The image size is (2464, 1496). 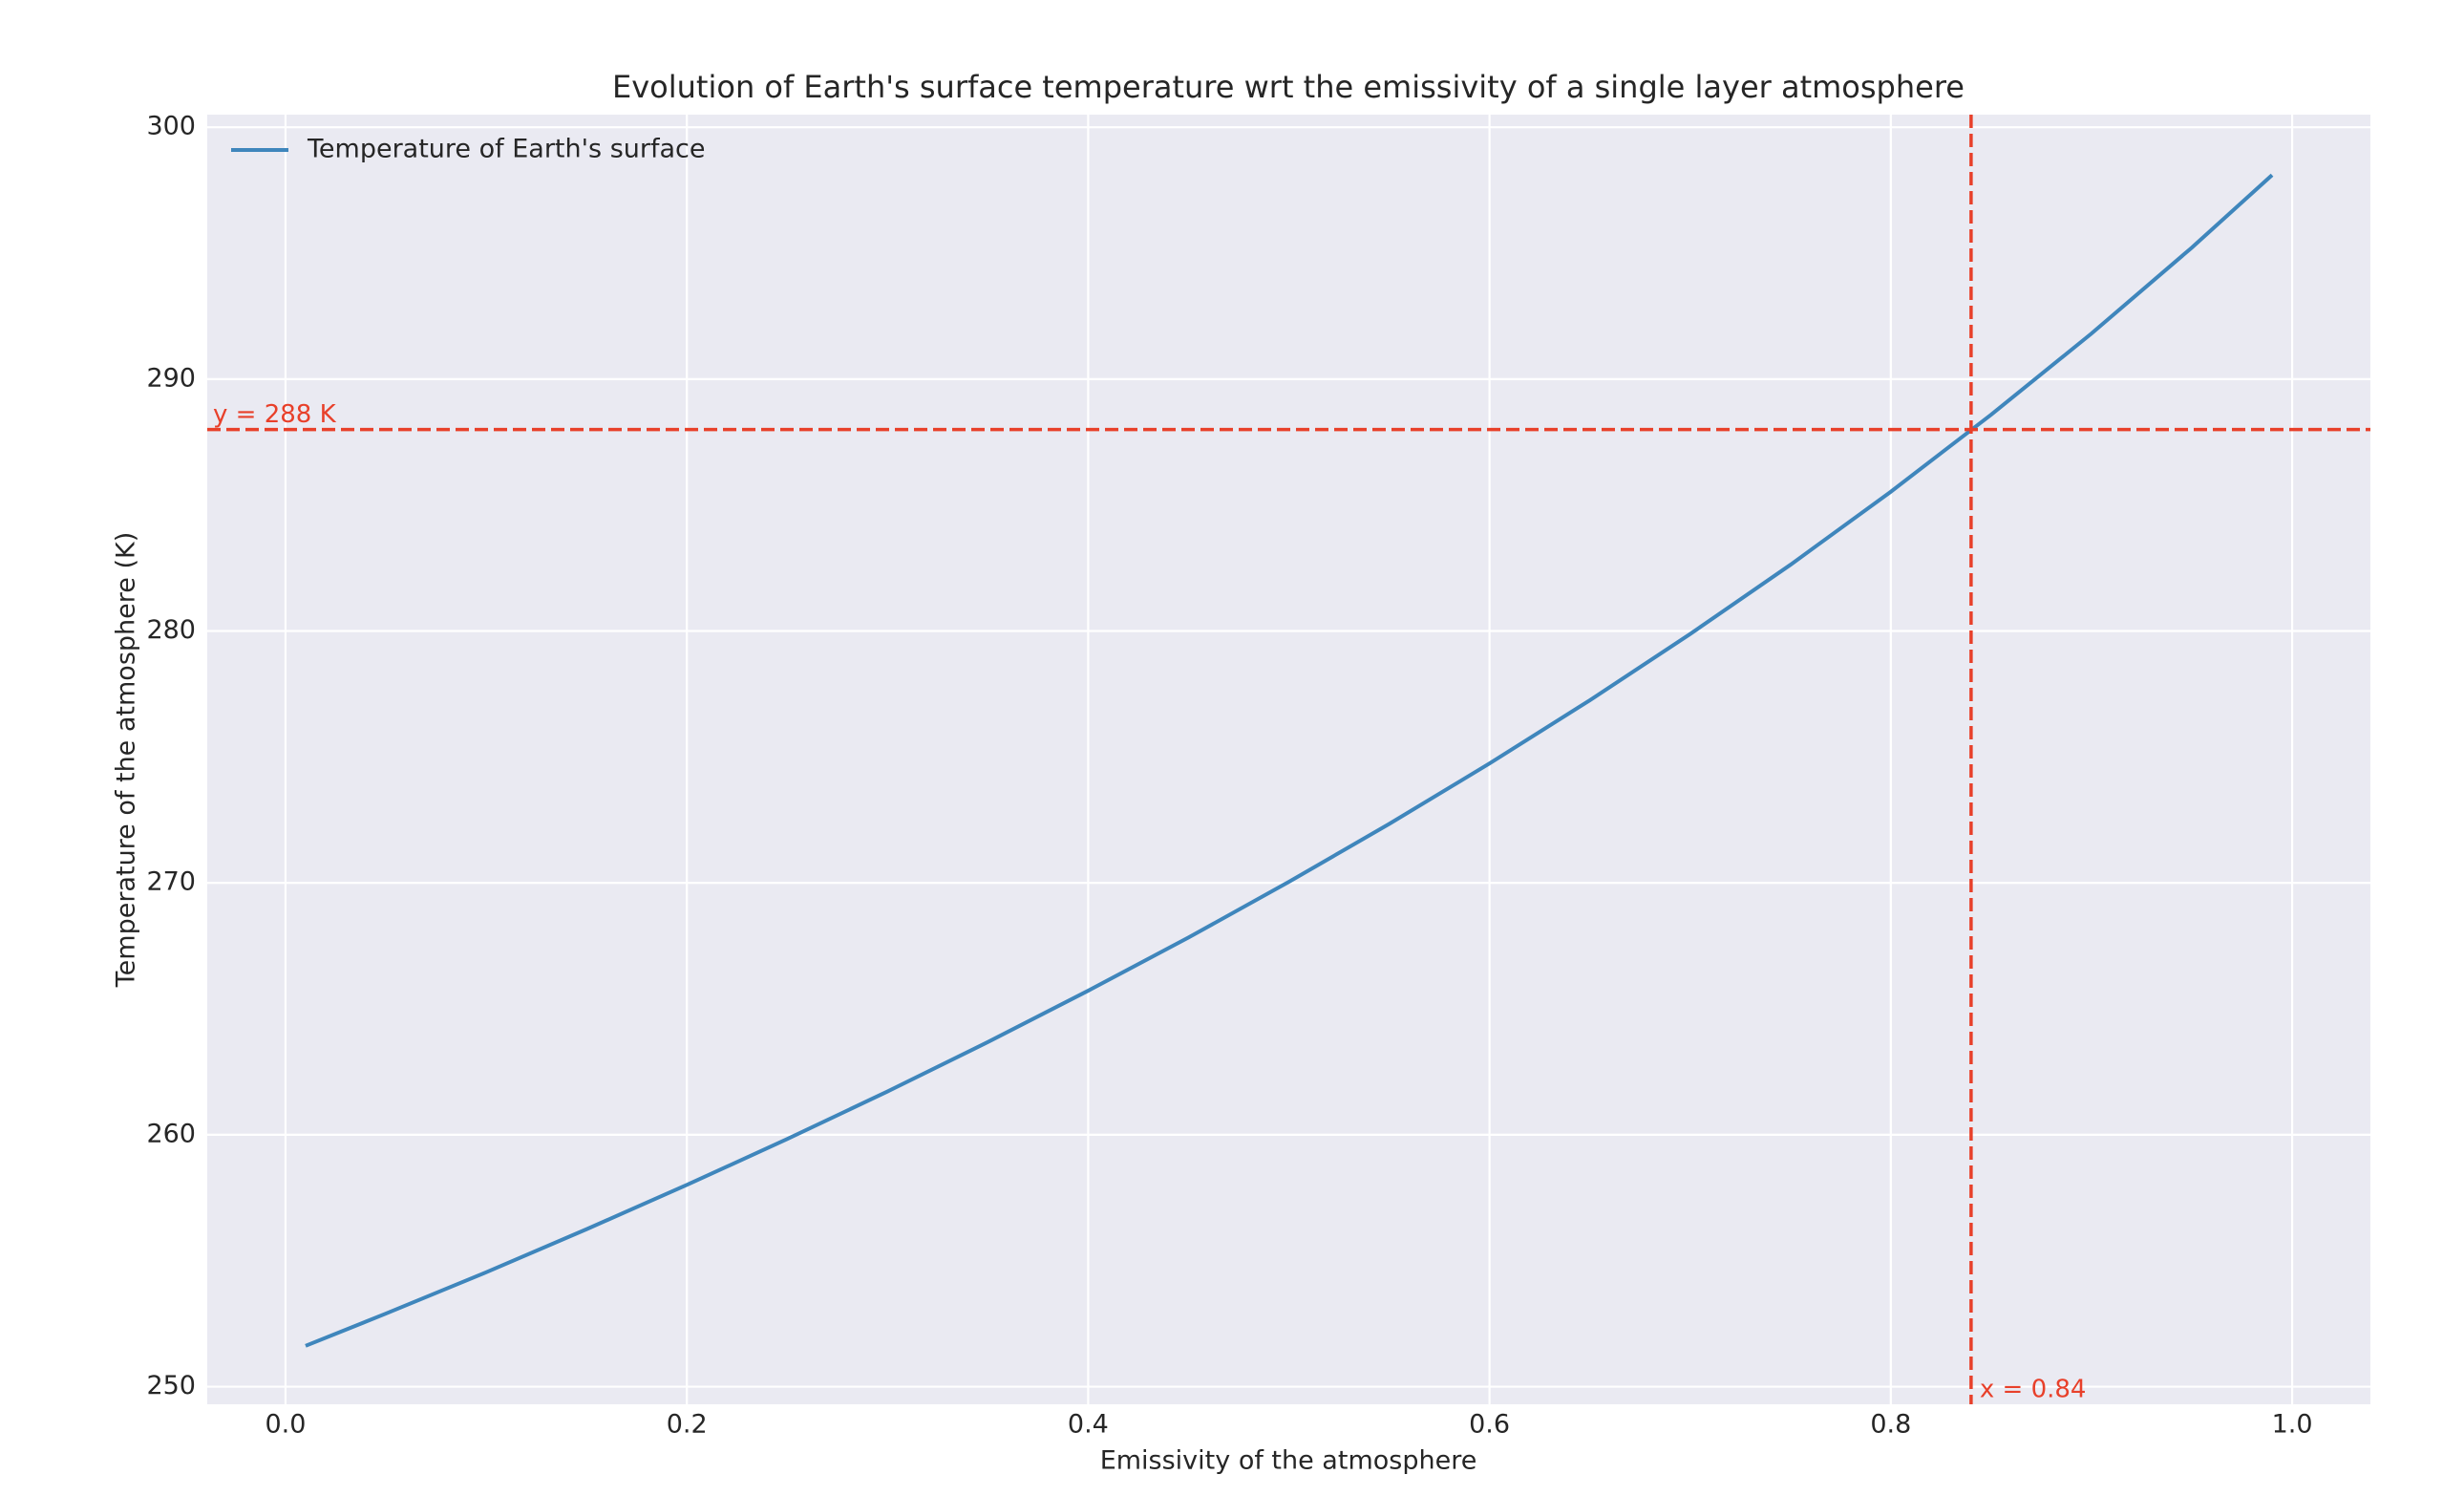 What do you see at coordinates (2033, 1390) in the screenshot?
I see `reference-label: x = 0.84` at bounding box center [2033, 1390].